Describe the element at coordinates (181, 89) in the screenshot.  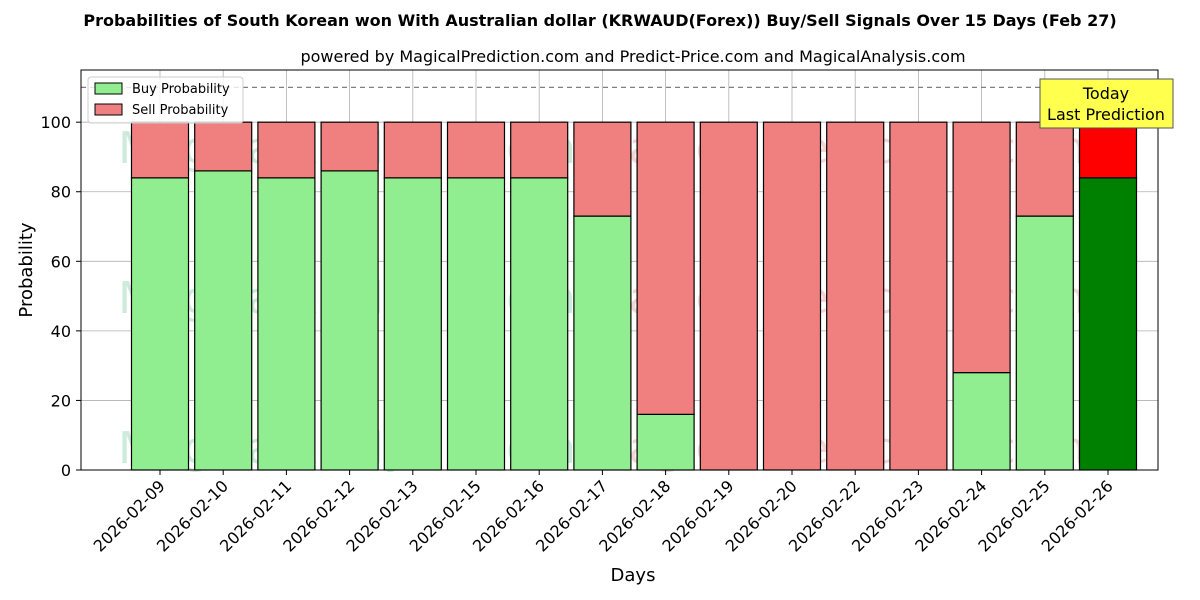
I see `legend-label-buy: Buy Probability` at that location.